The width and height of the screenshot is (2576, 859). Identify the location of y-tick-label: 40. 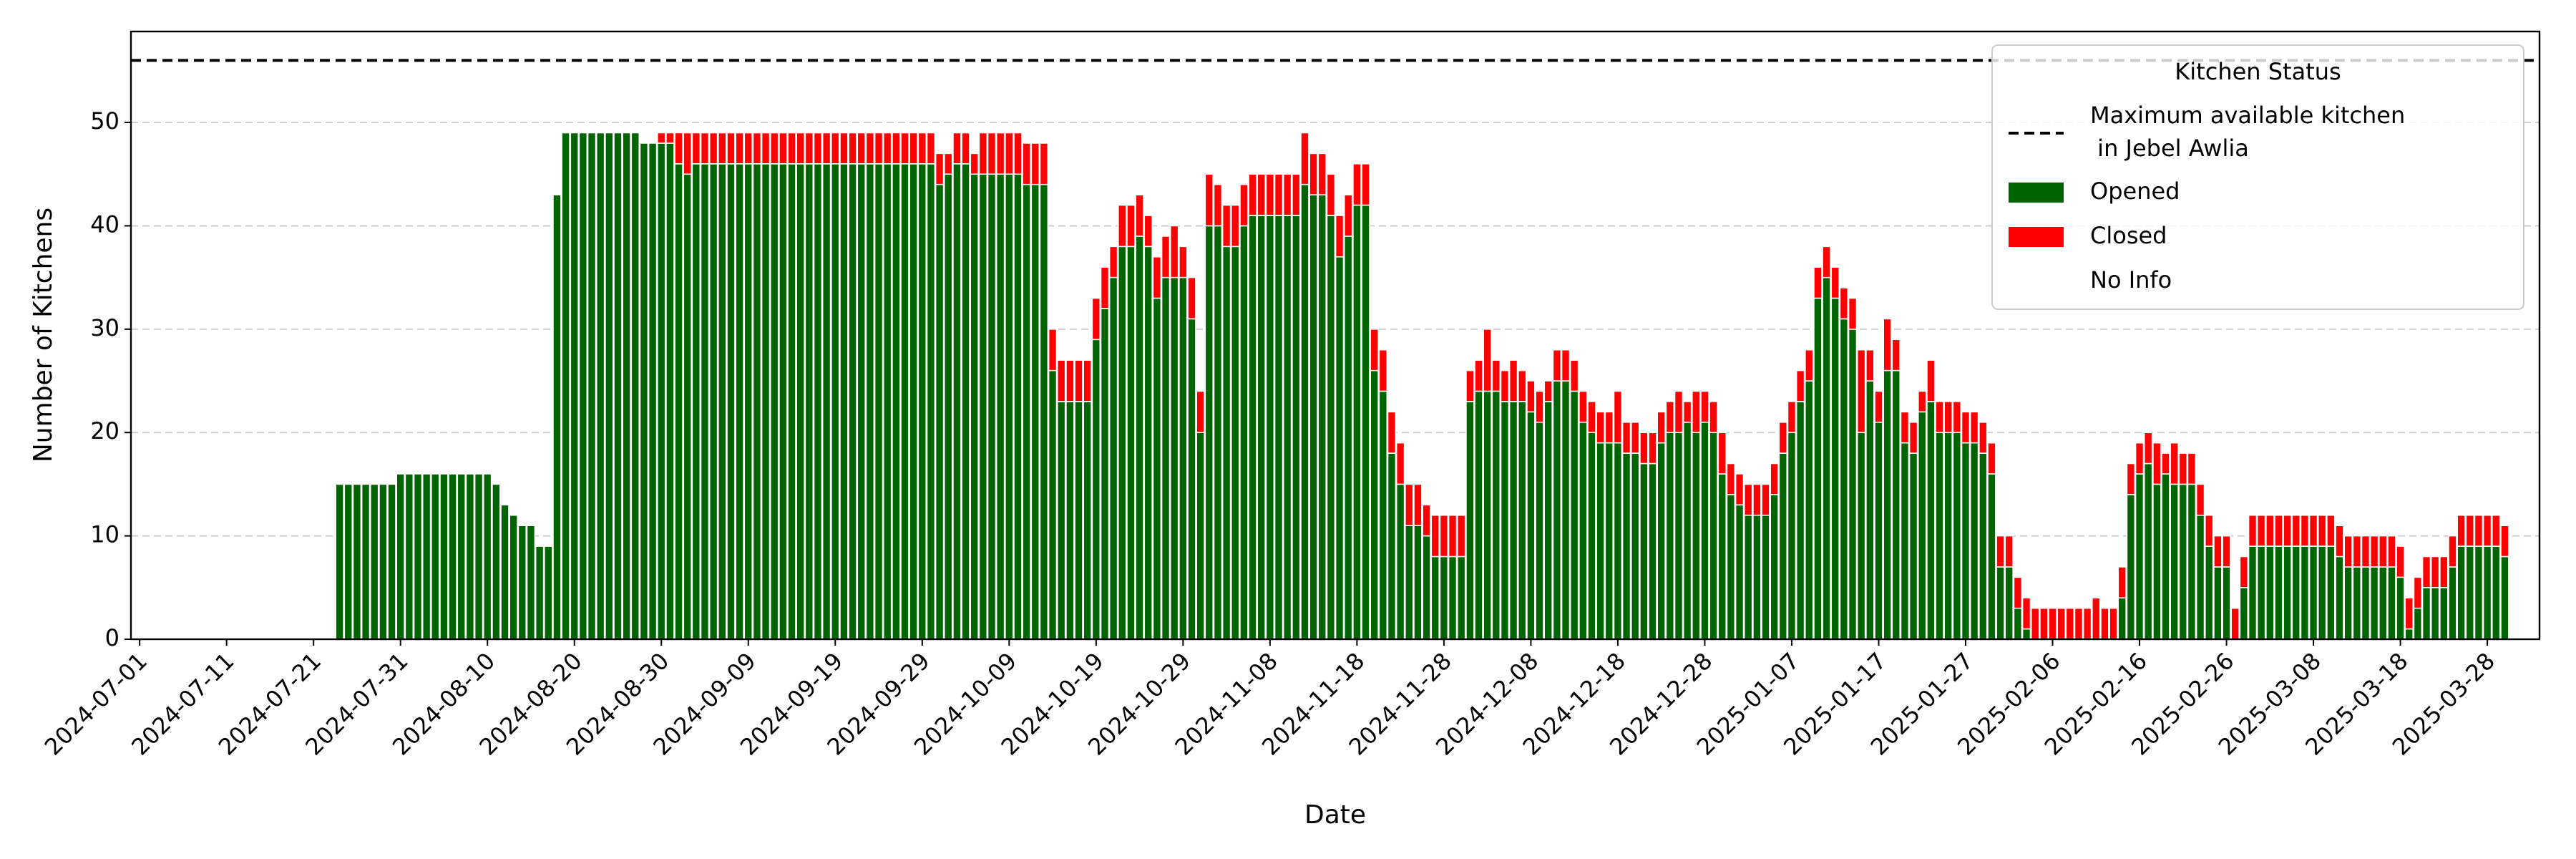
(104, 224).